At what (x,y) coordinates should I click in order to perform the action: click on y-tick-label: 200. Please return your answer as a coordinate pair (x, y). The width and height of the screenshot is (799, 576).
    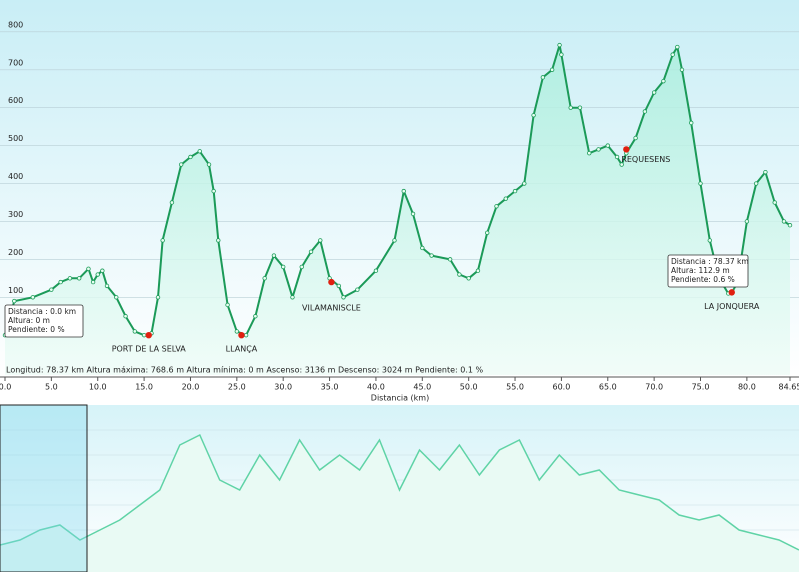
    Looking at the image, I should click on (15, 252).